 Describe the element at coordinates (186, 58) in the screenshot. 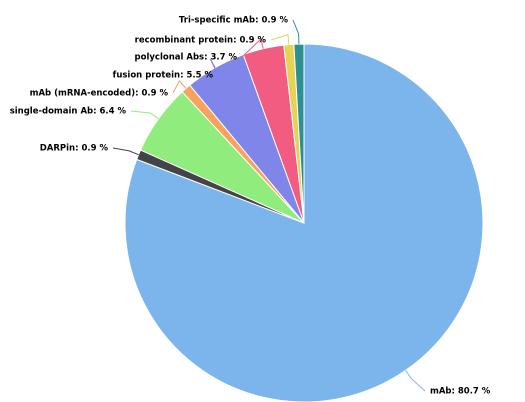

I see `data-label: polyclonal Abs: 3.7 %` at that location.